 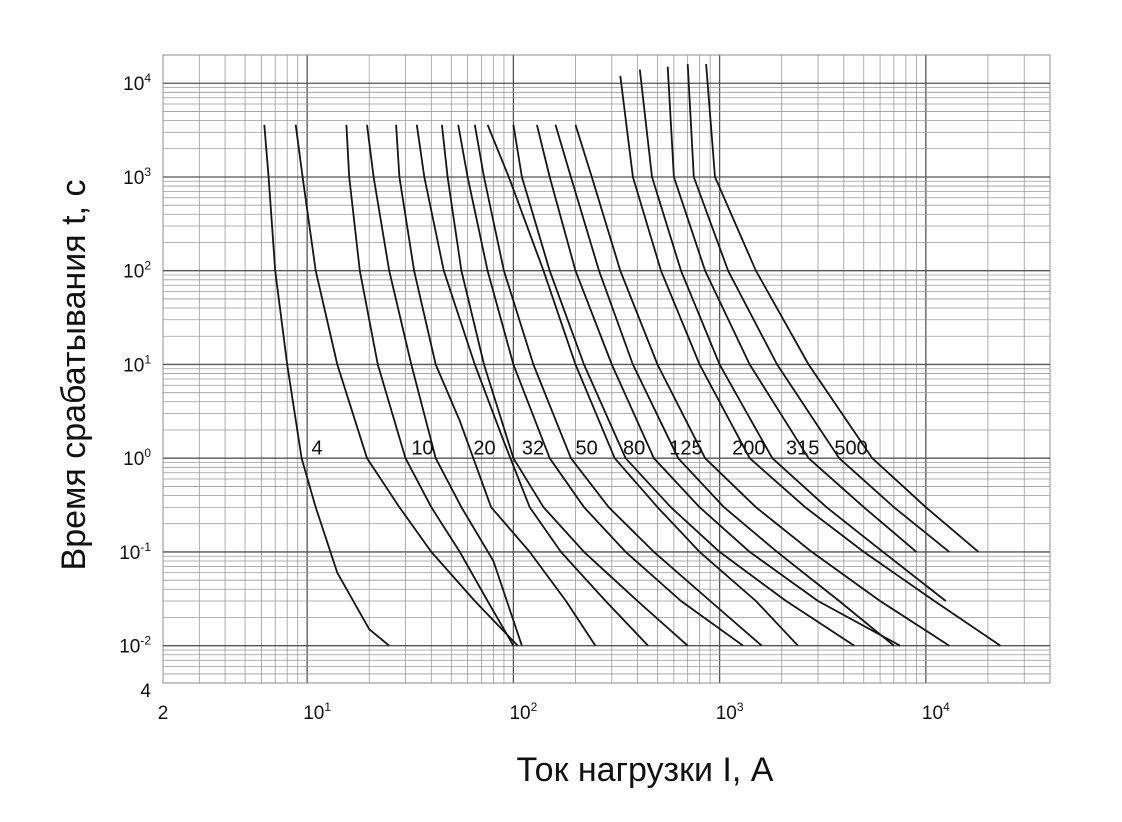 I want to click on curve-label-50: 50, so click(x=586, y=448).